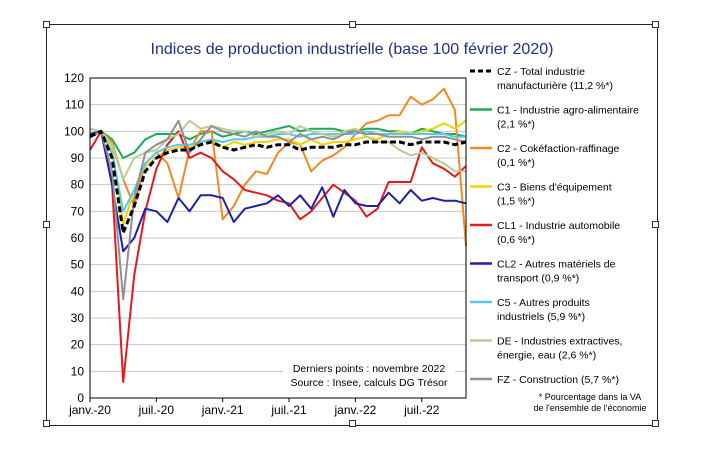 This screenshot has height=452, width=724. Describe the element at coordinates (516, 163) in the screenshot. I see `legend-label-line-2: (0,1 %*)` at that location.